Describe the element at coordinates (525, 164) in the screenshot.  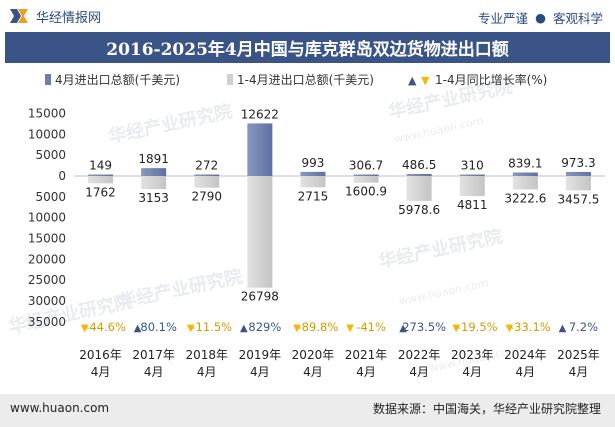
I see `data-label-monthly: 839.1` at that location.